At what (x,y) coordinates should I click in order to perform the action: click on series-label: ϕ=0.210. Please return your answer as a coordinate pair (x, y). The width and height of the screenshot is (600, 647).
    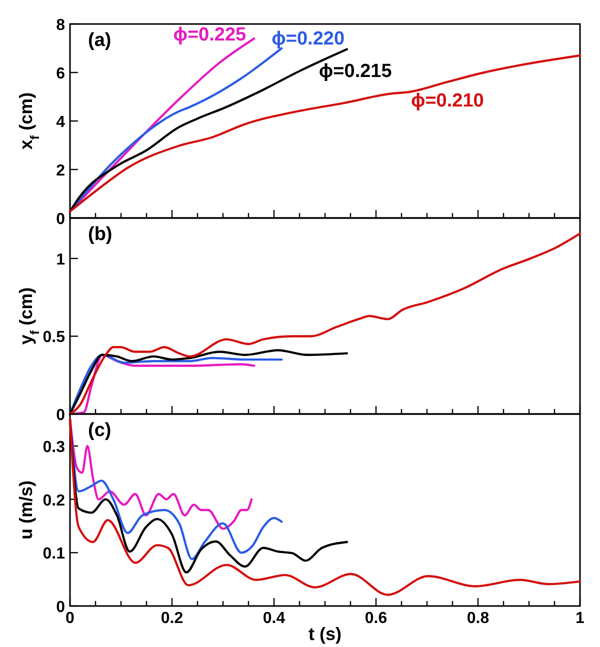
    Looking at the image, I should click on (447, 101).